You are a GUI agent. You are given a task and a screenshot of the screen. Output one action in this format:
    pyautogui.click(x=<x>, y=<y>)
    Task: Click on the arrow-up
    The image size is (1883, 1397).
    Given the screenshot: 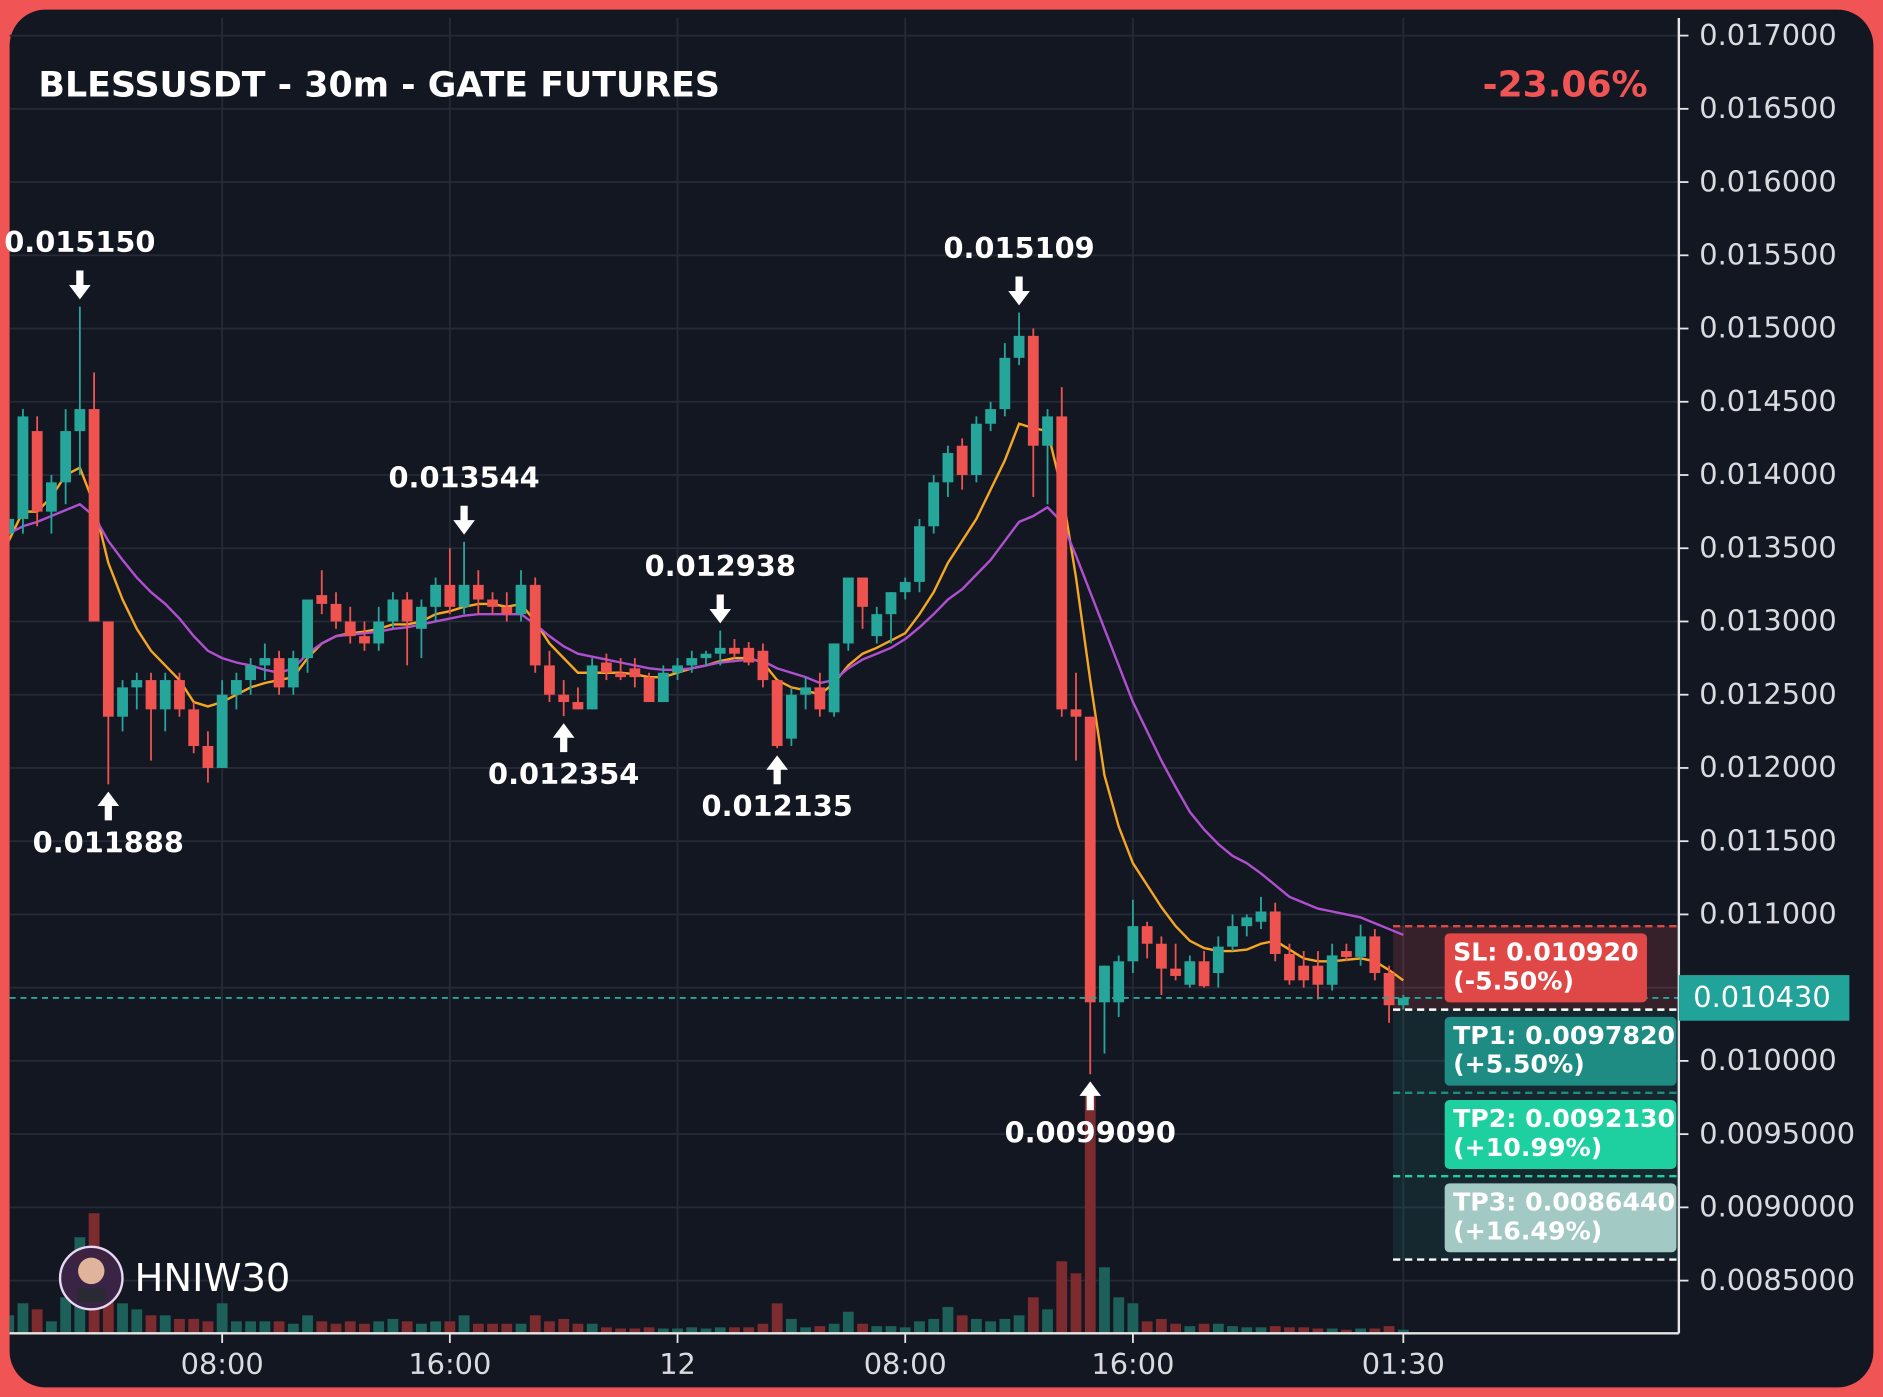 What is the action you would take?
    pyautogui.click(x=108, y=806)
    